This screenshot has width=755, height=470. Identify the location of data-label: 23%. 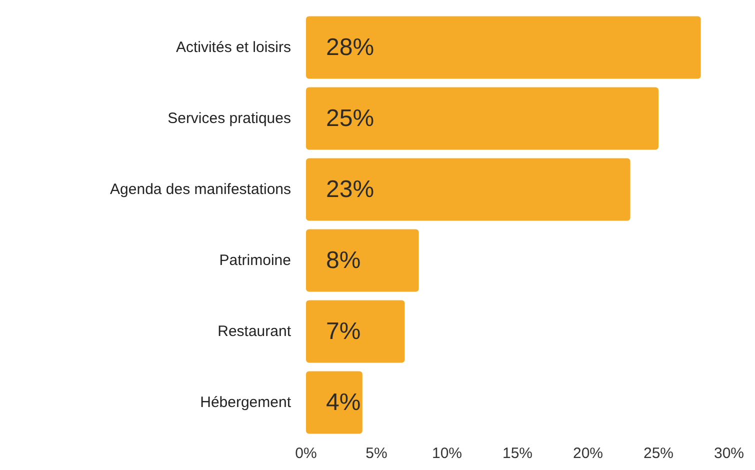
(350, 189).